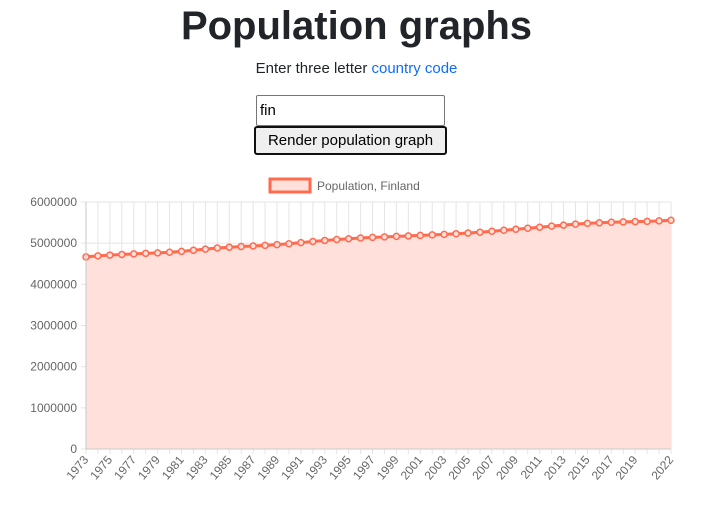 This screenshot has height=511, width=713. I want to click on y-tick-label: 2000000, so click(53, 367).